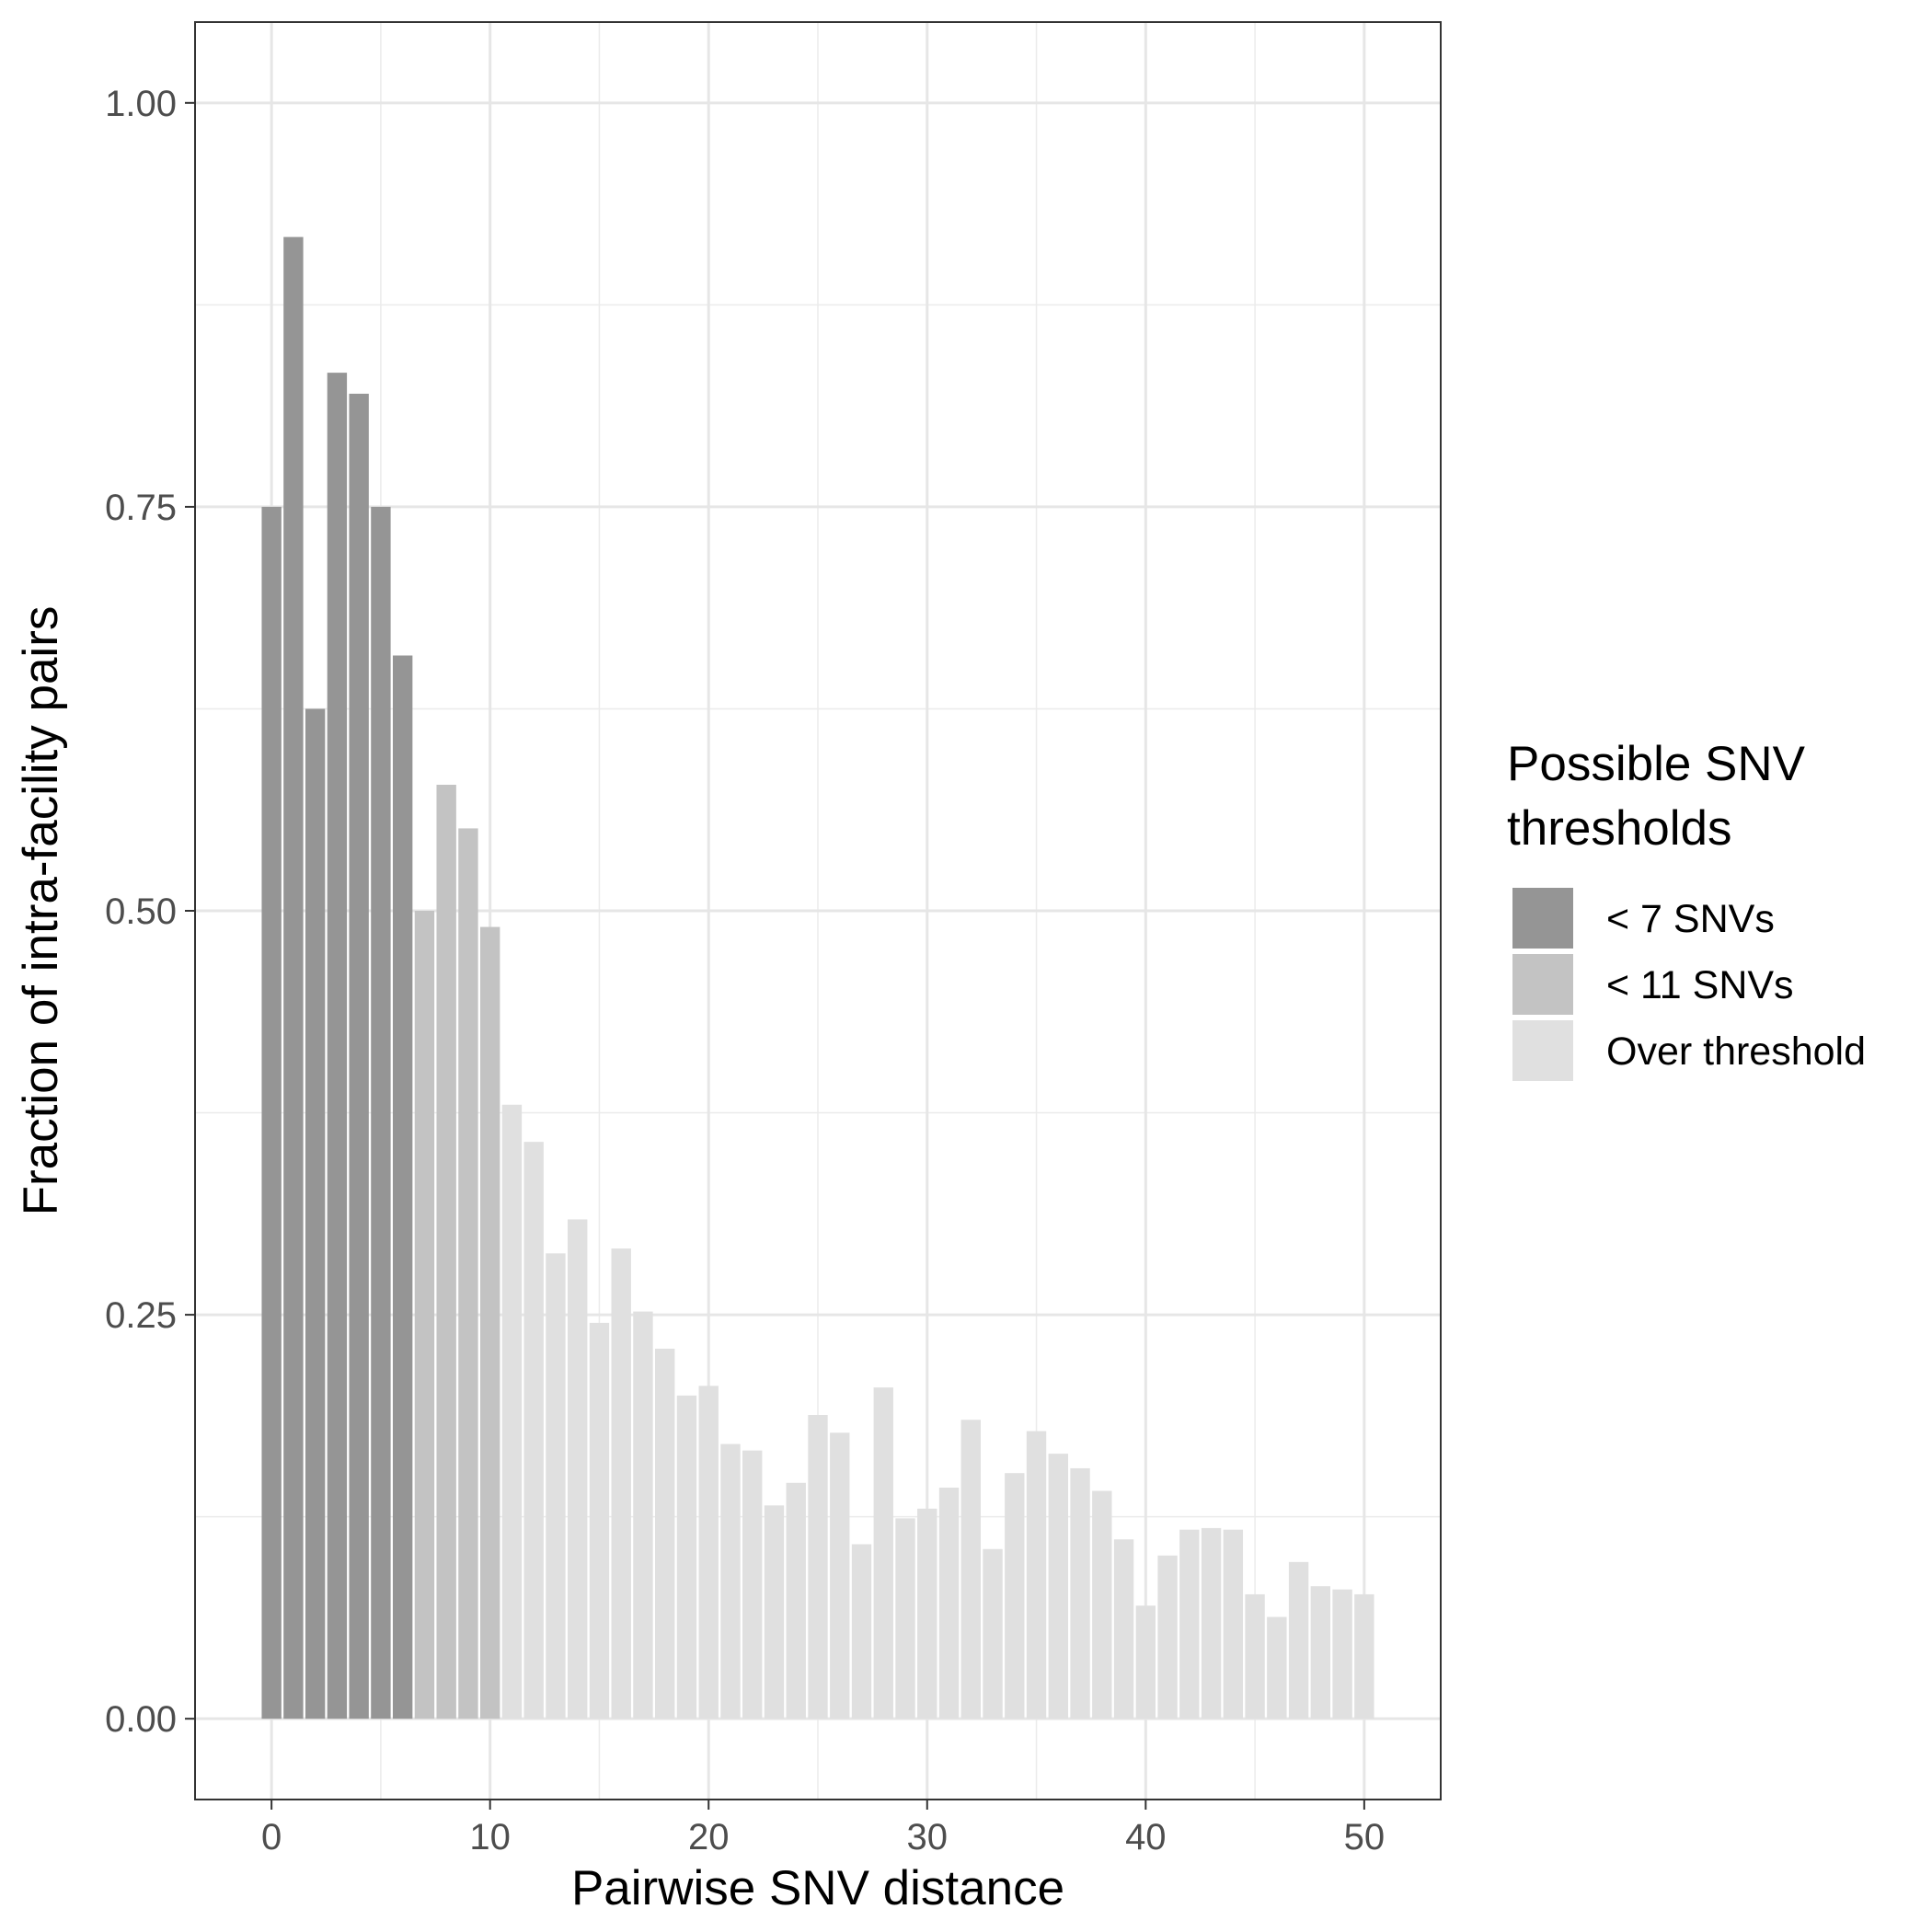 Image resolution: width=1932 pixels, height=1932 pixels. I want to click on x-axis-title: Pairwise SNV distance, so click(817, 1888).